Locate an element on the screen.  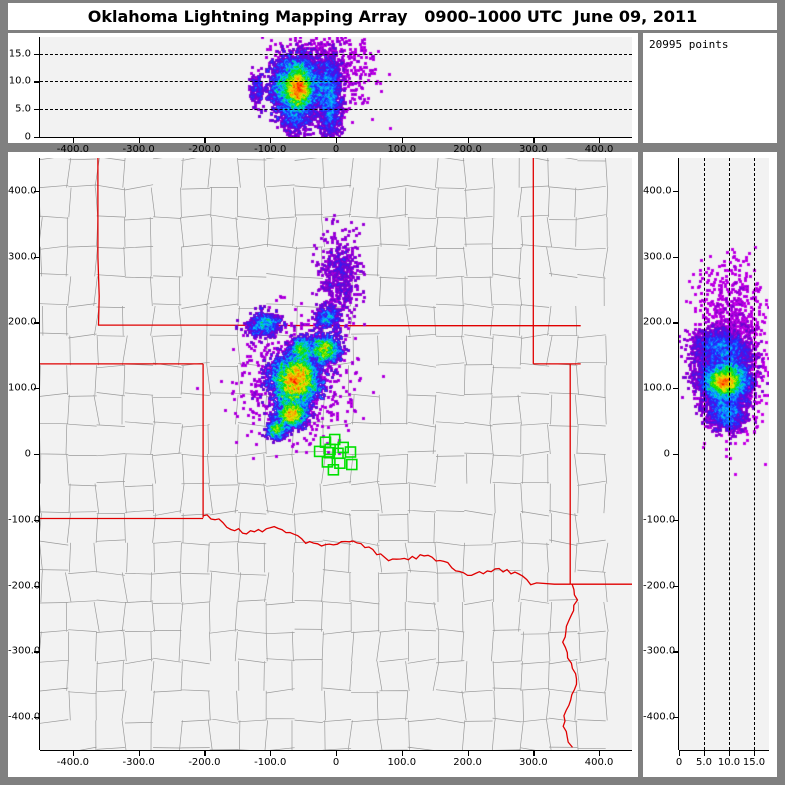
plan-view-map-y-tick-label: -200.0 is located at coordinates (24, 586).